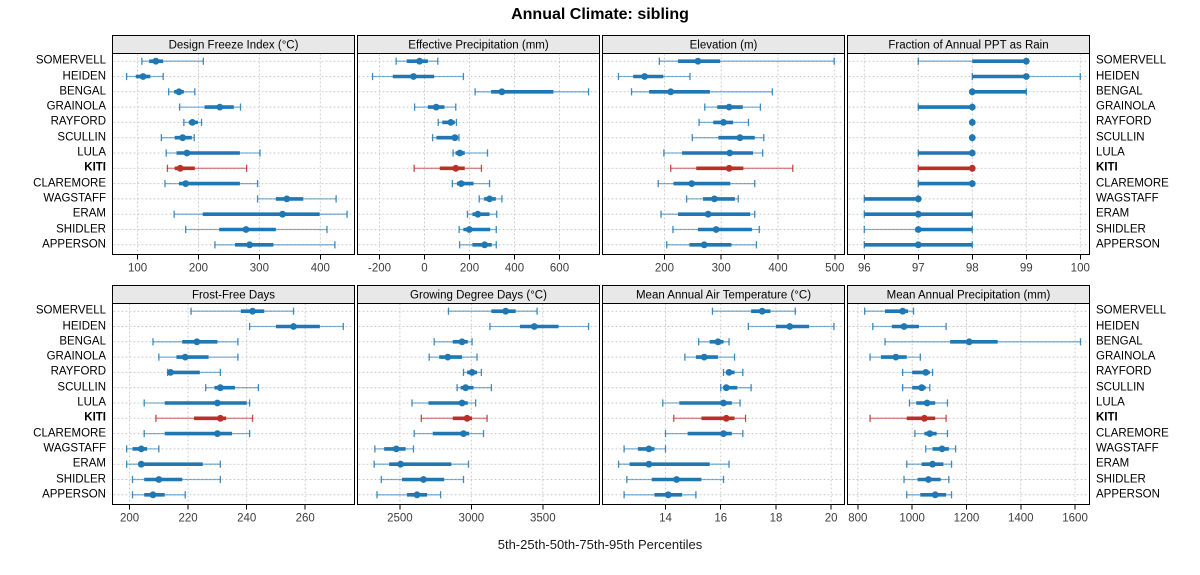  Describe the element at coordinates (918, 269) in the screenshot. I see `x-tick-label: 97` at that location.